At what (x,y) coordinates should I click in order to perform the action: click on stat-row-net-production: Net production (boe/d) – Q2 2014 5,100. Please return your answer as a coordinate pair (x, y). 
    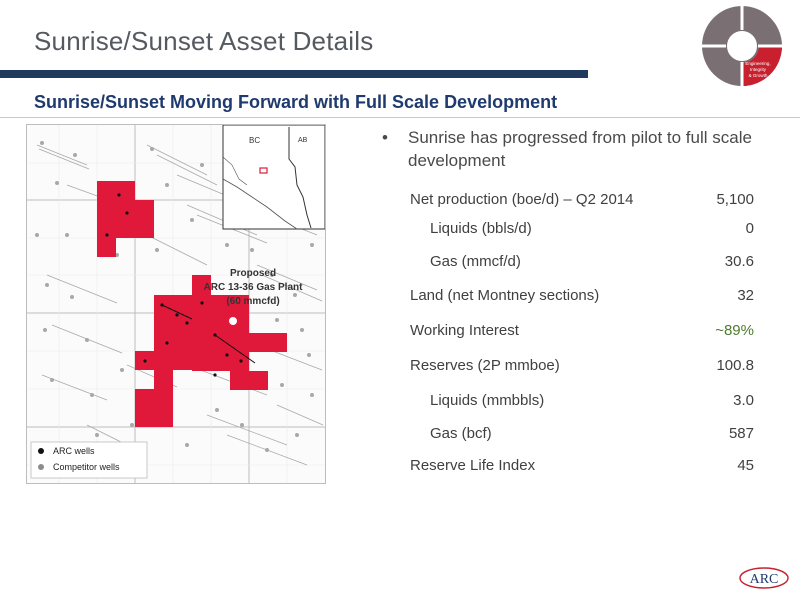
    Looking at the image, I should click on (582, 201).